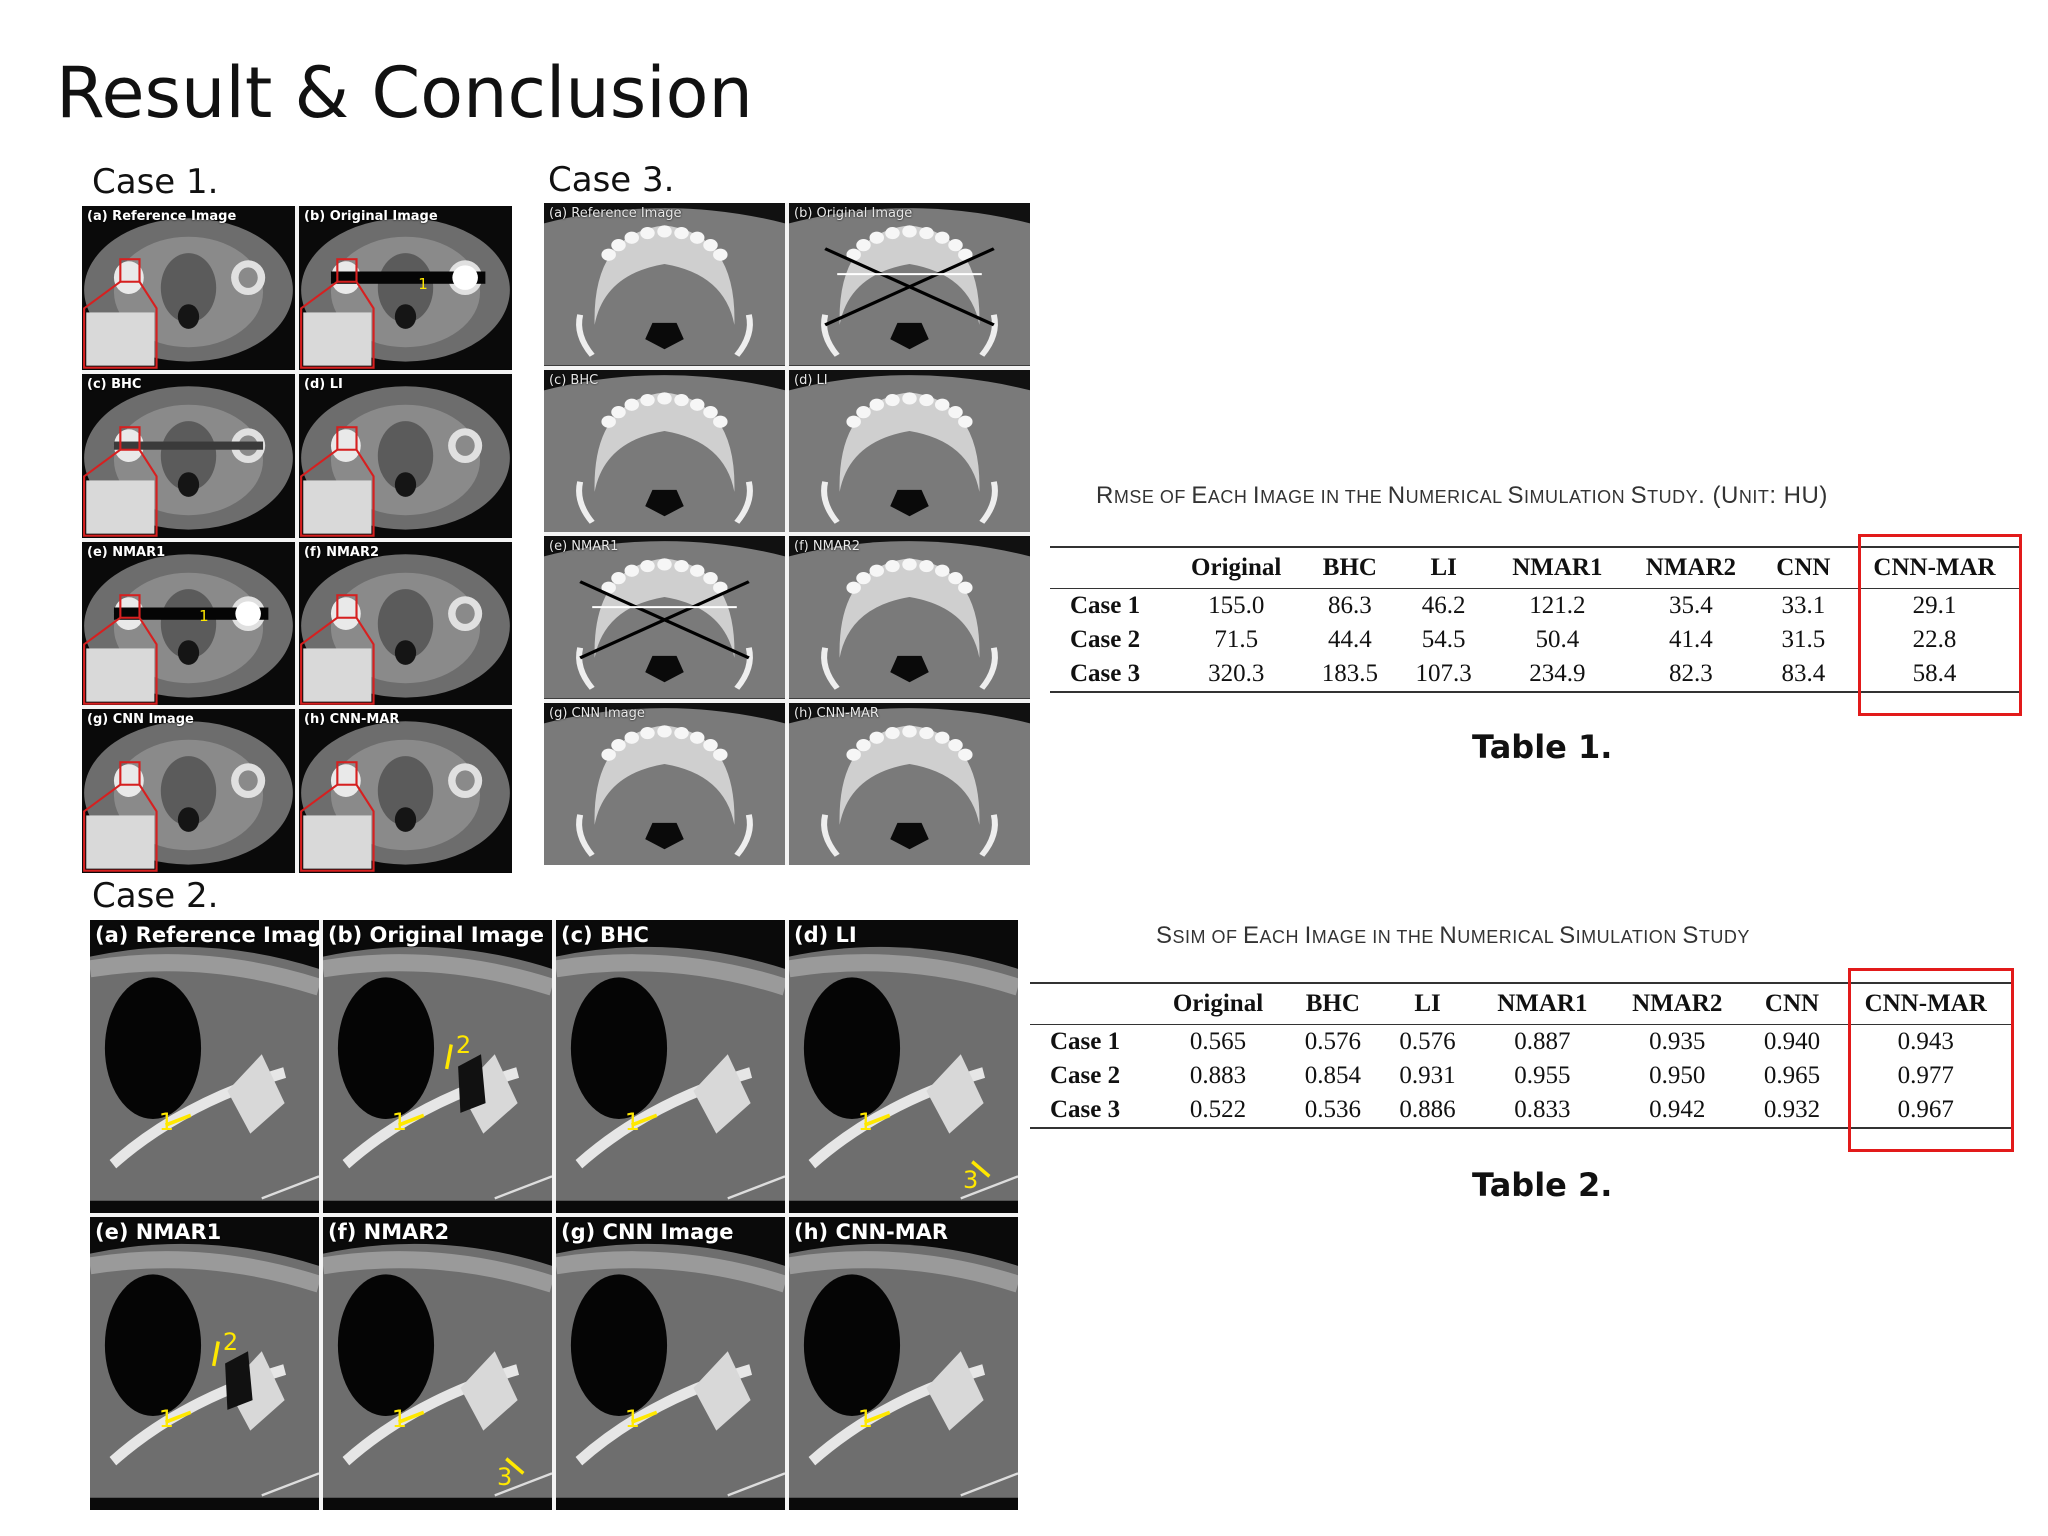  What do you see at coordinates (903, 1066) in the screenshot?
I see `case2-panel-image: (d) LI 1 3` at bounding box center [903, 1066].